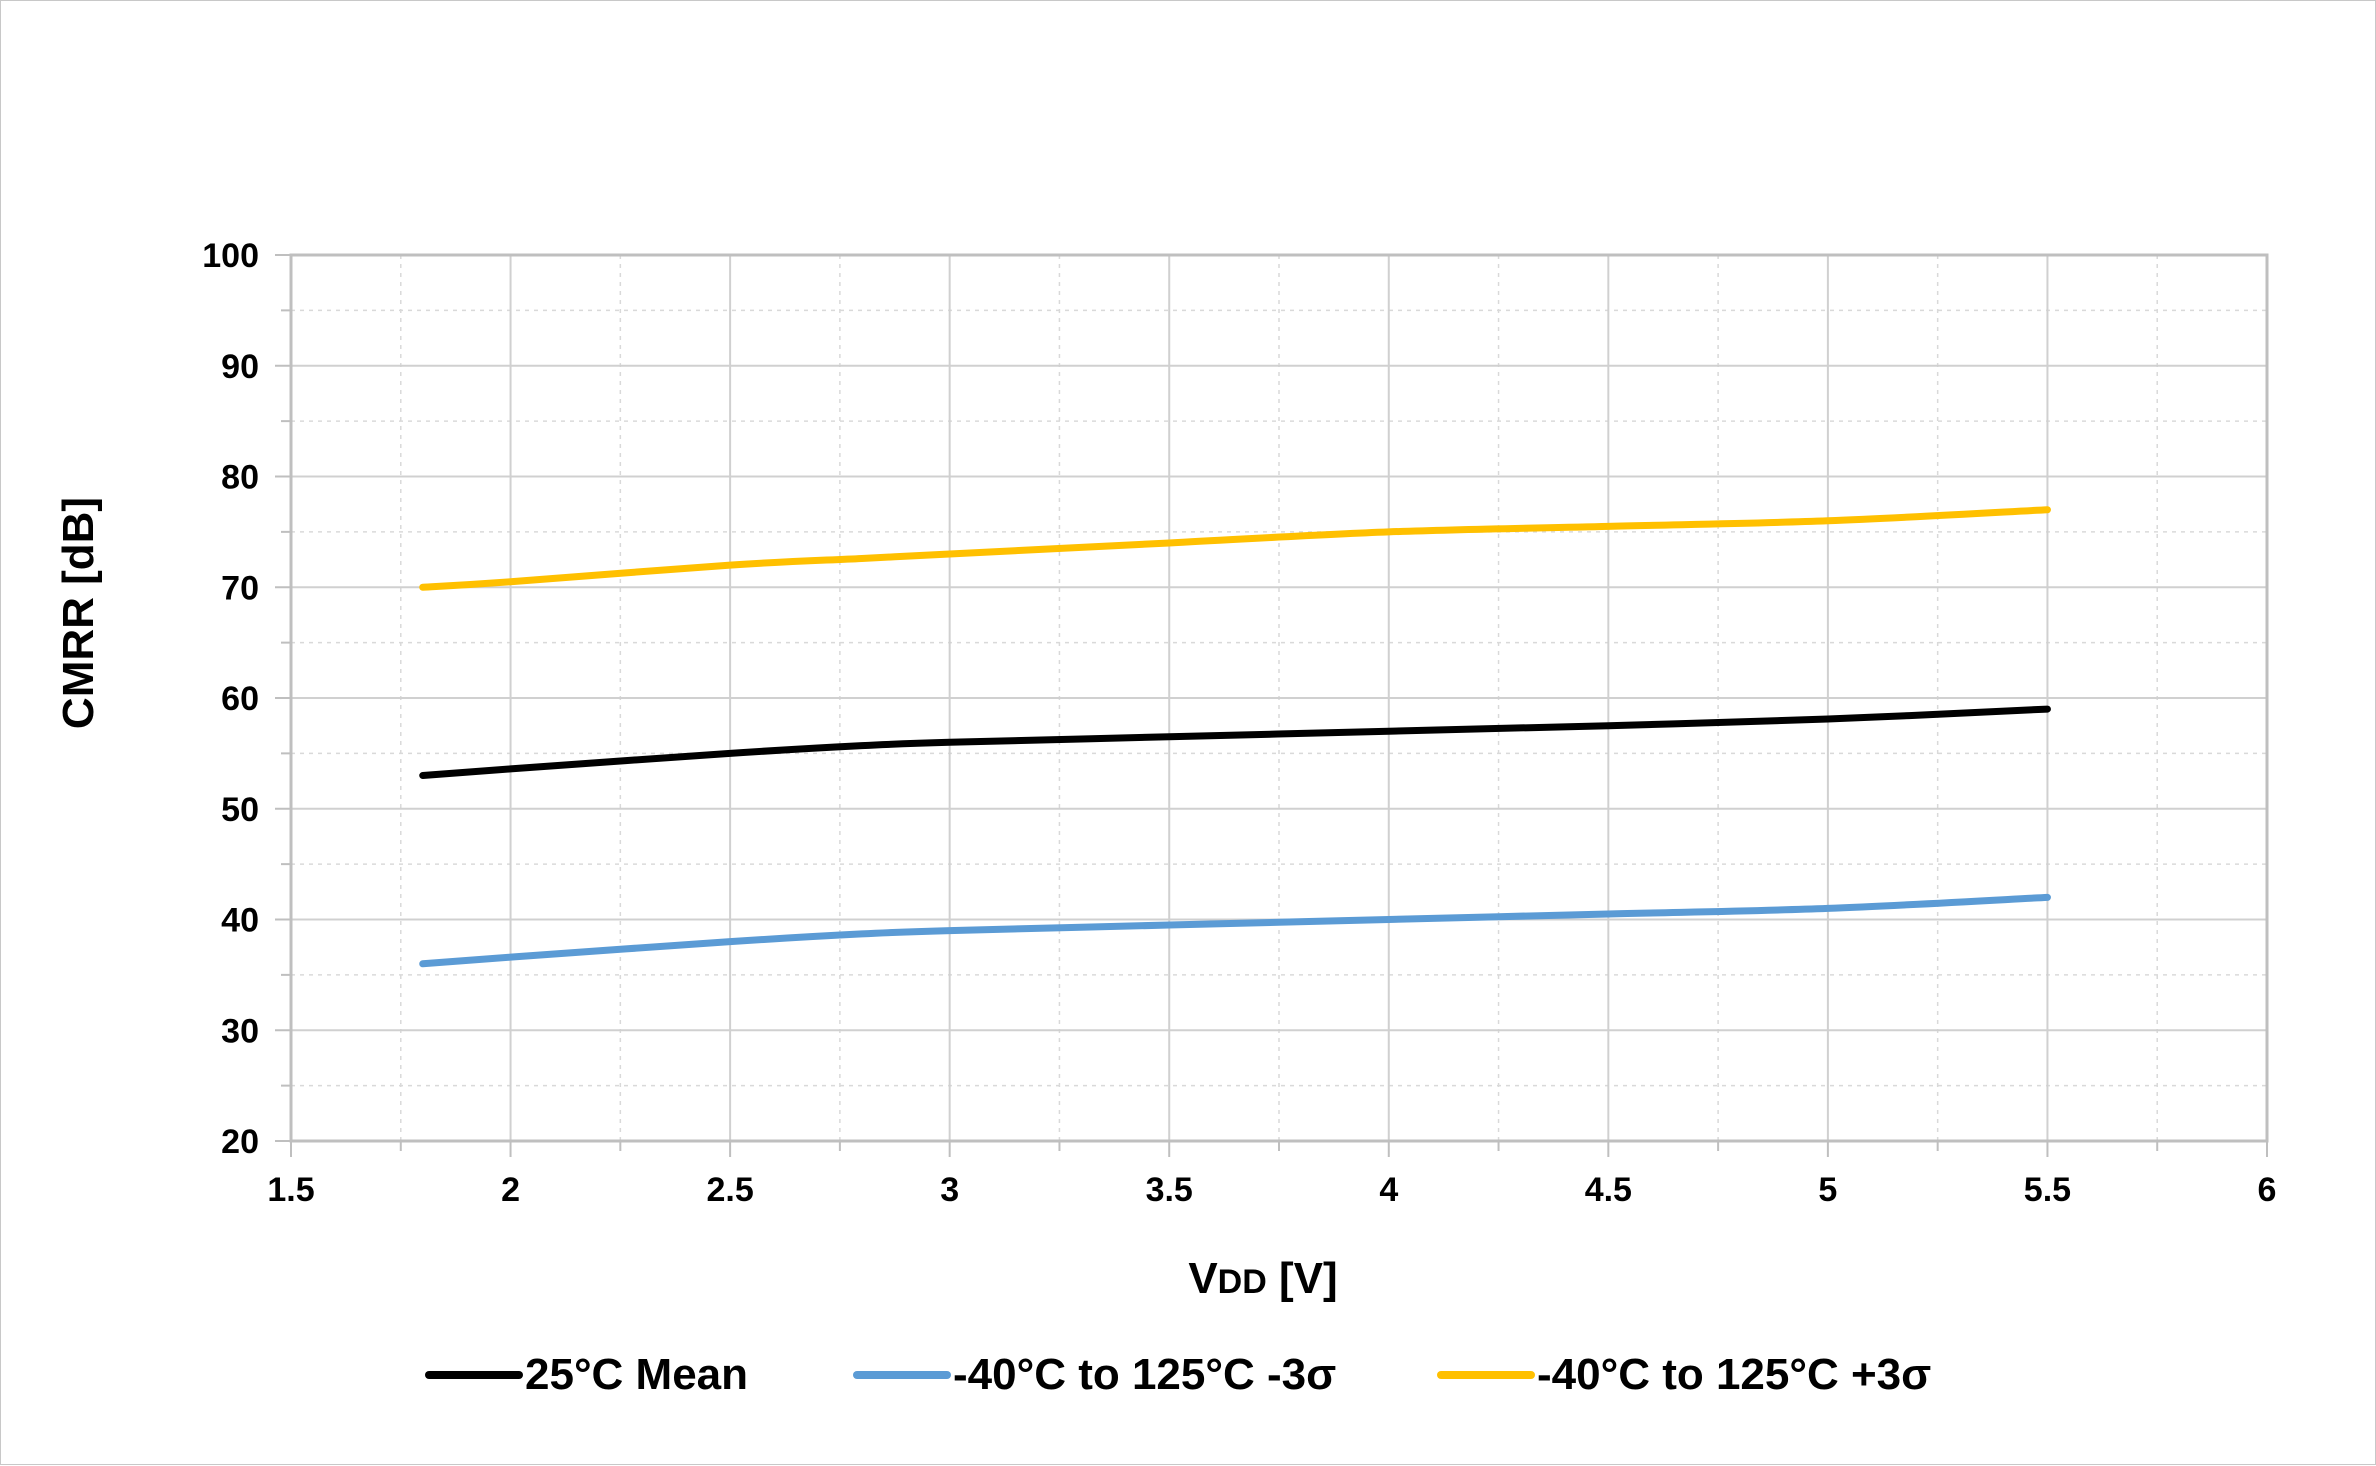 Image resolution: width=2376 pixels, height=1466 pixels. What do you see at coordinates (1203, 1278) in the screenshot?
I see `x-axis-title-main: V` at bounding box center [1203, 1278].